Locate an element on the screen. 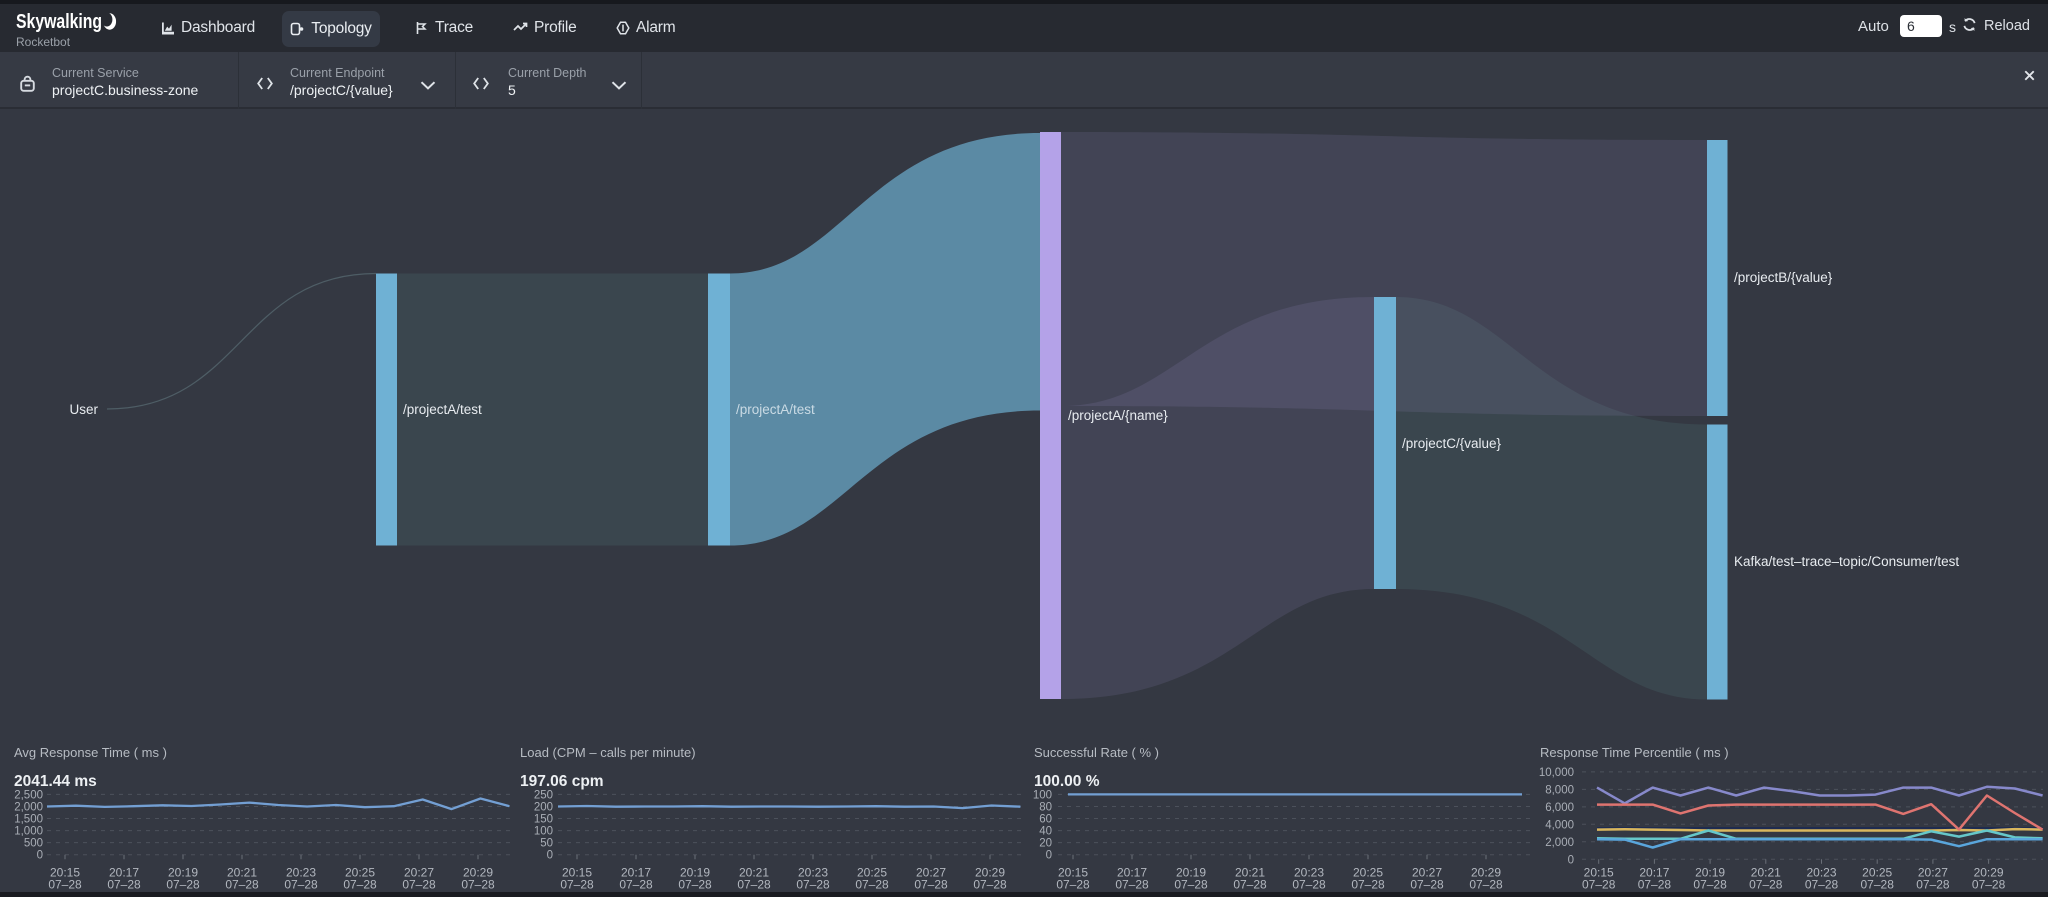  svg-text: 200 is located at coordinates (543, 808).